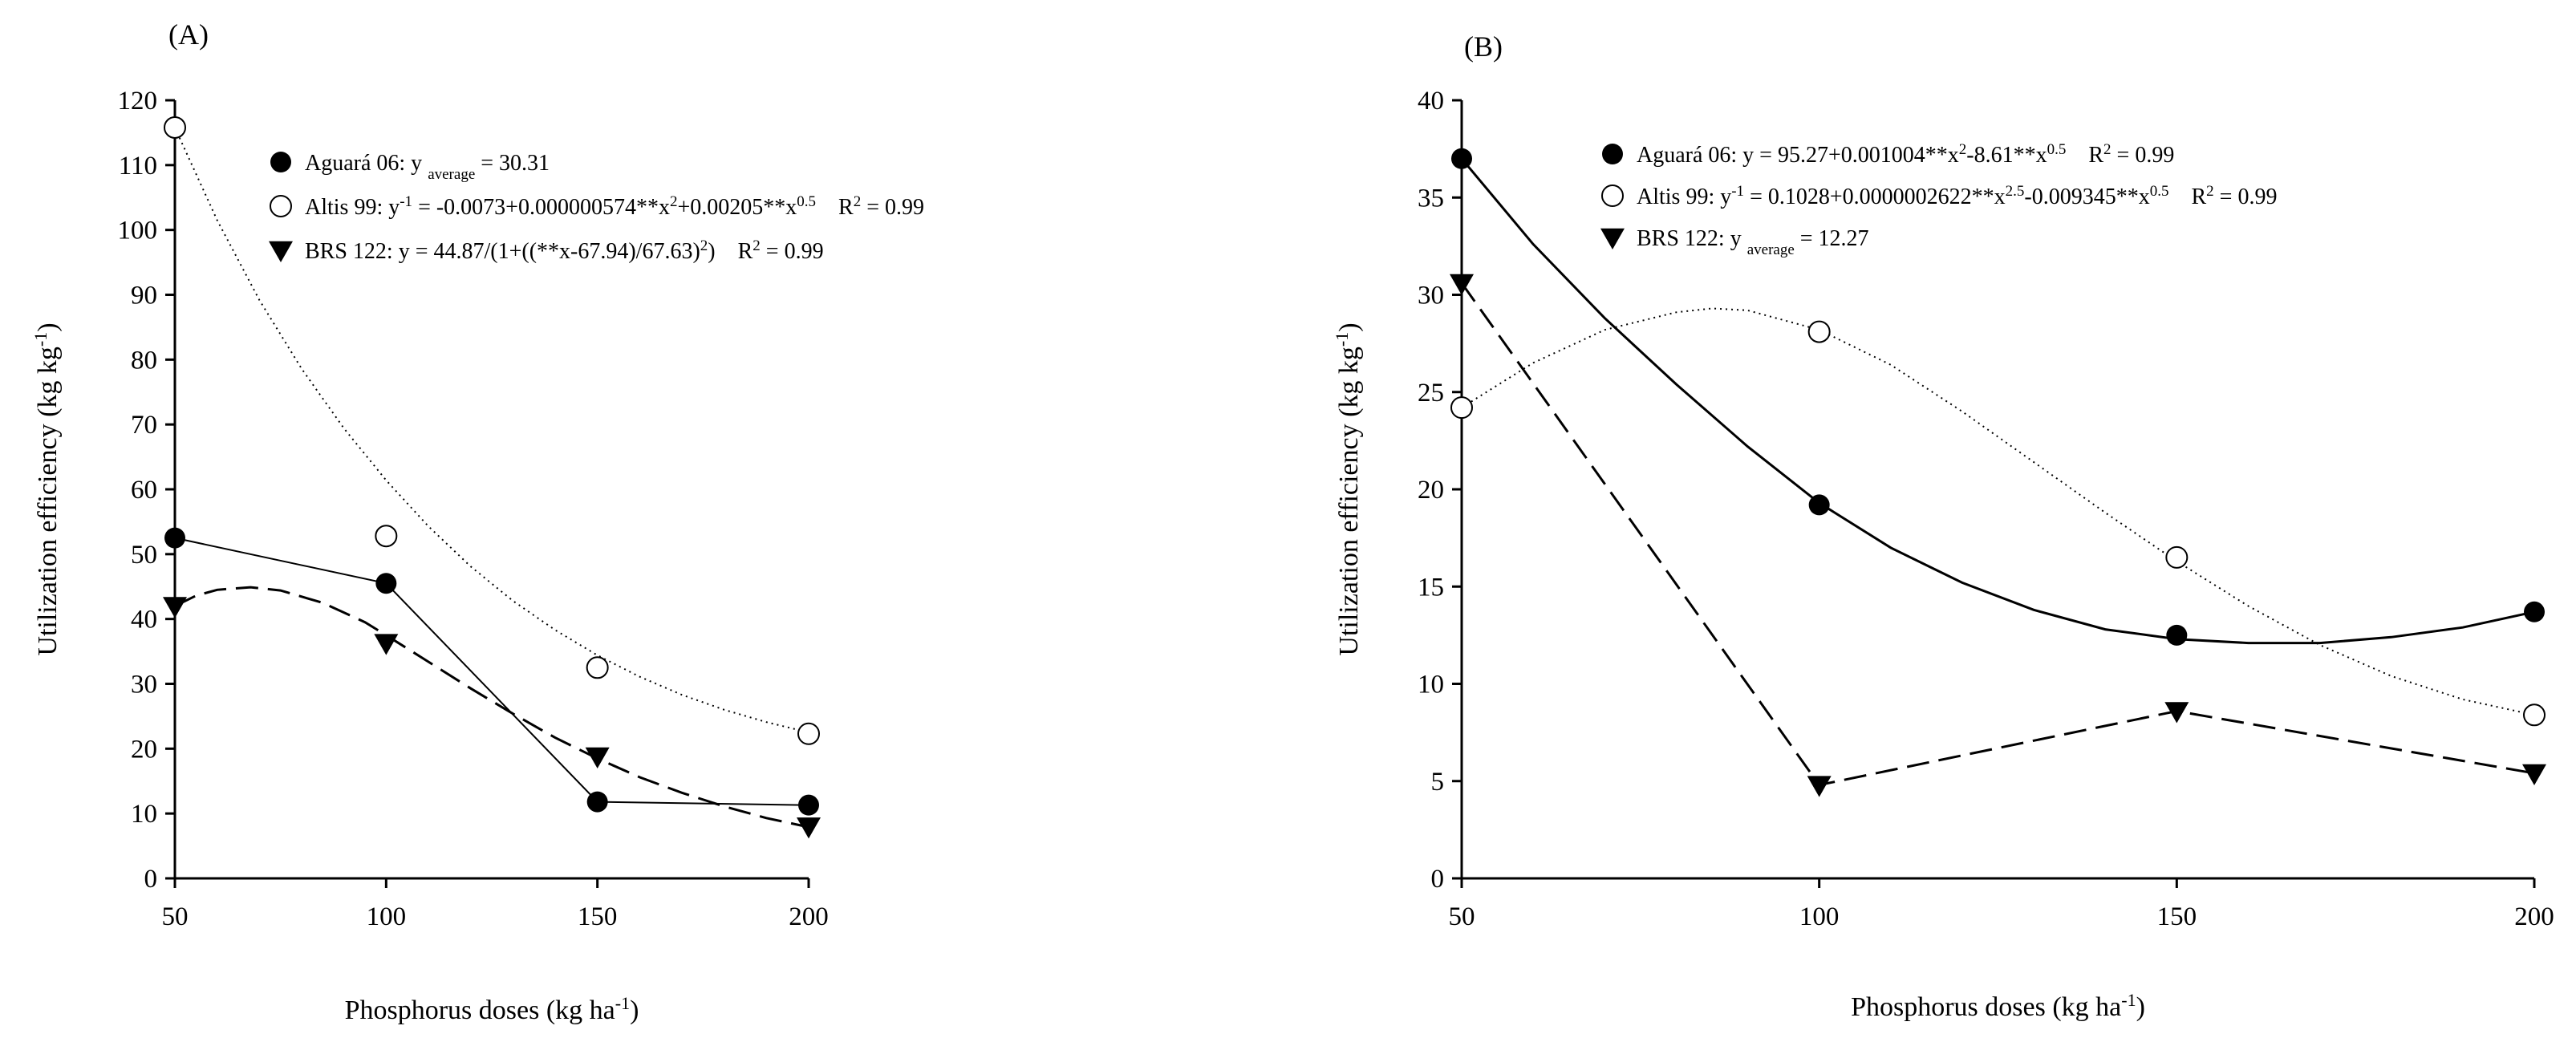 The width and height of the screenshot is (2576, 1042). What do you see at coordinates (138, 166) in the screenshot?
I see `y-tick-label: 110` at bounding box center [138, 166].